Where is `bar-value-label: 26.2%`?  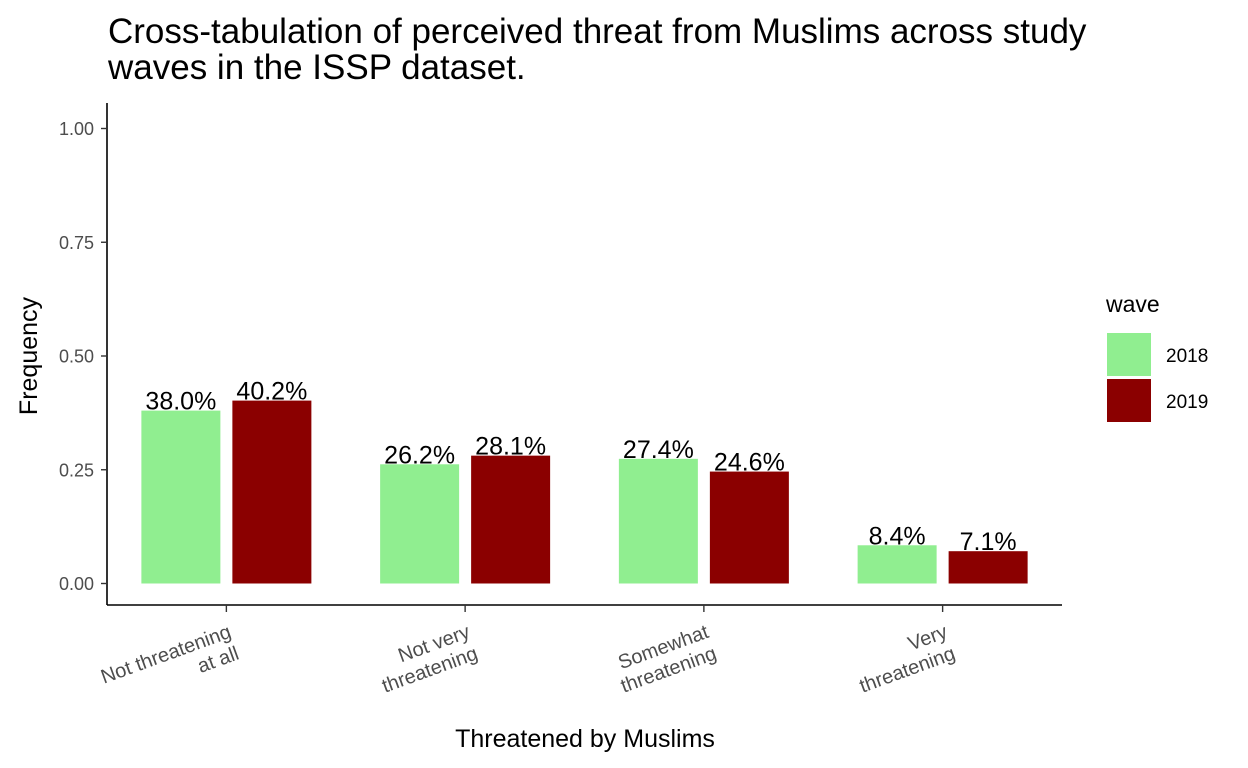
bar-value-label: 26.2% is located at coordinates (419, 455).